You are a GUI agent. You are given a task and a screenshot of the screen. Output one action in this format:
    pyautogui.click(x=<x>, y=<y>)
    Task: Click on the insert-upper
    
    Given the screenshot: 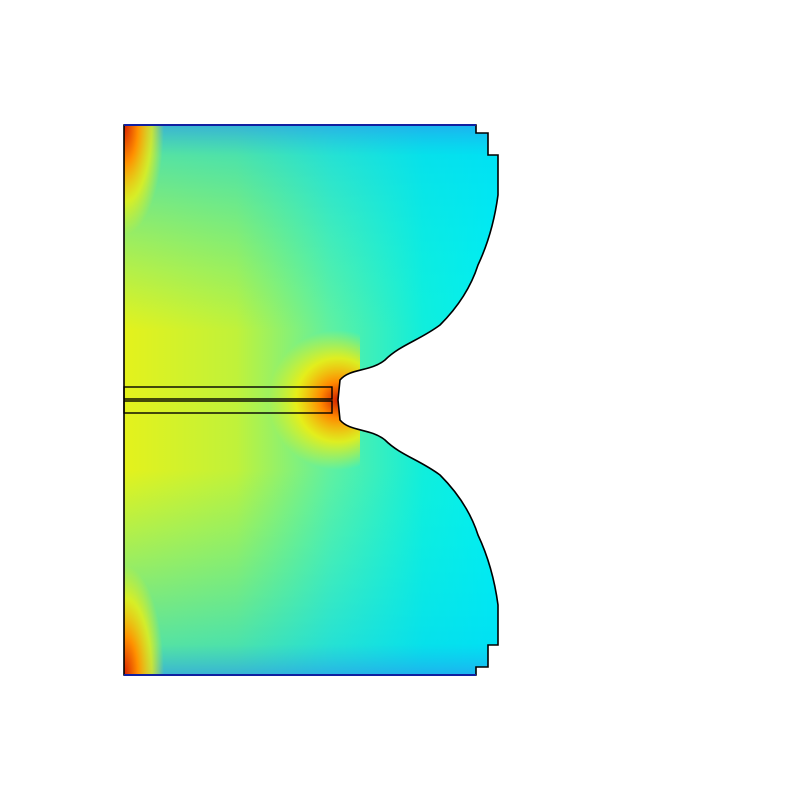 What is the action you would take?
    pyautogui.click(x=228, y=393)
    